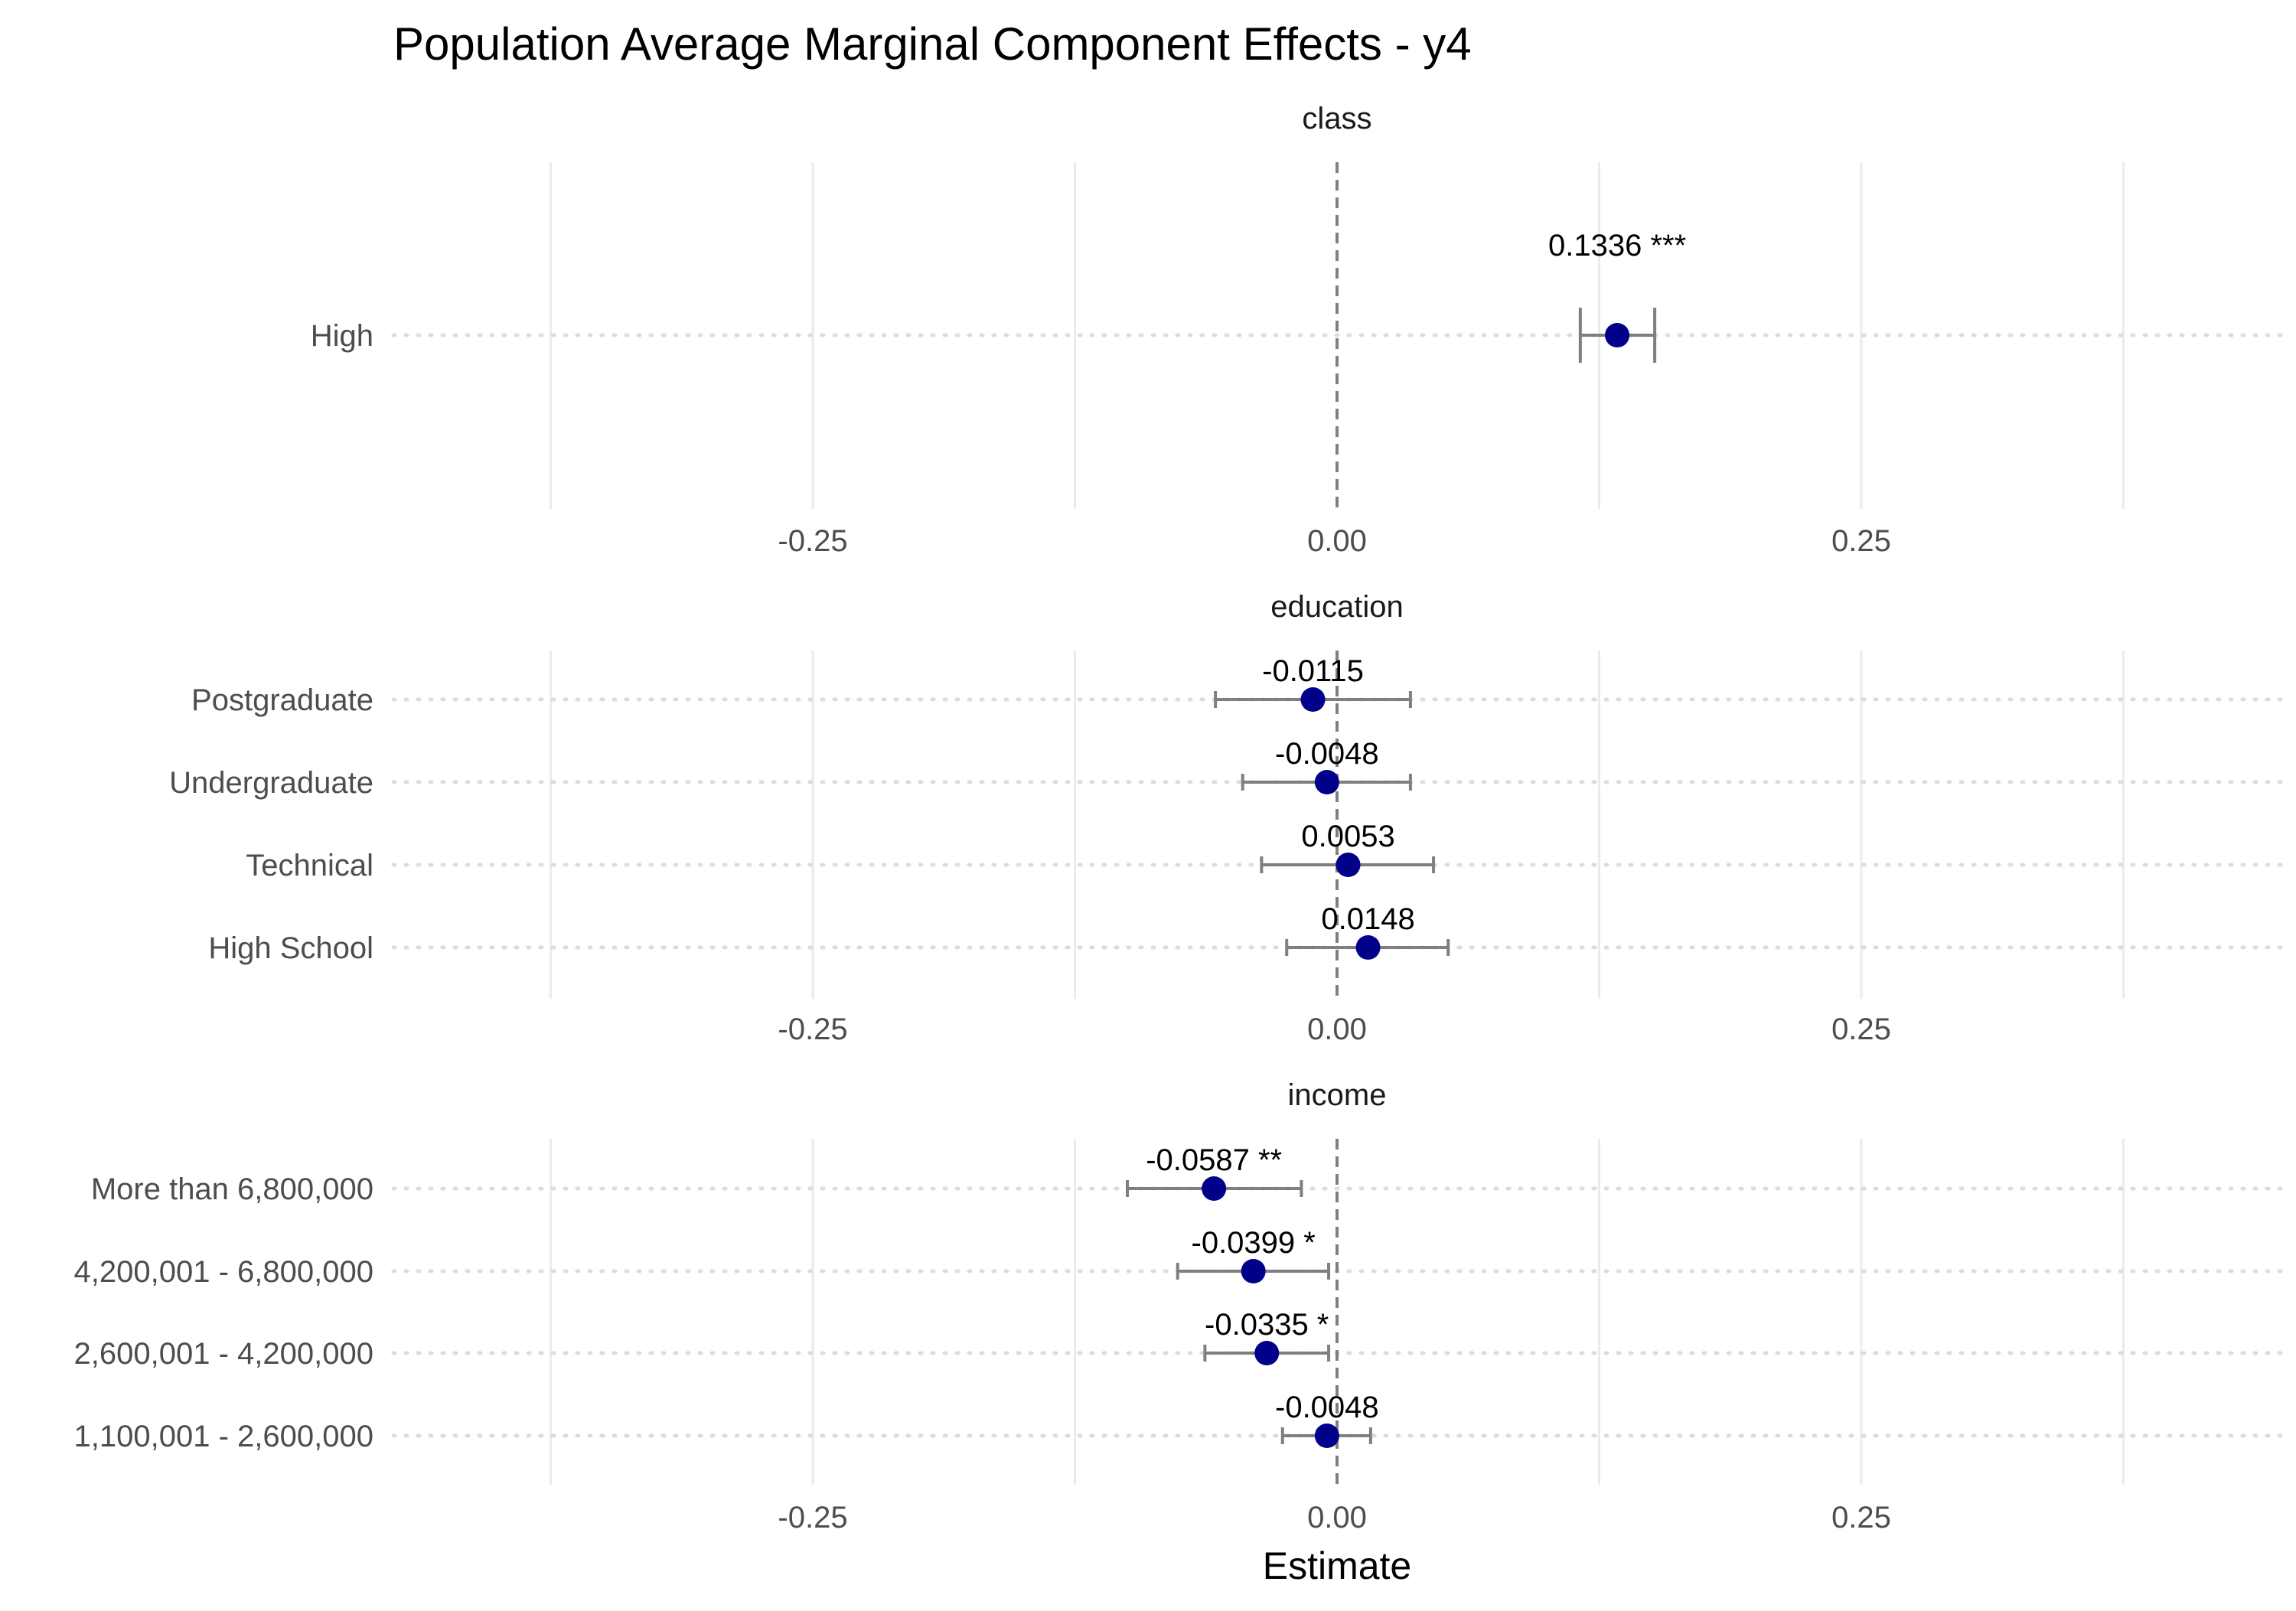 The width and height of the screenshot is (2296, 1611). Describe the element at coordinates (290, 948) in the screenshot. I see `category-label: High School` at that location.